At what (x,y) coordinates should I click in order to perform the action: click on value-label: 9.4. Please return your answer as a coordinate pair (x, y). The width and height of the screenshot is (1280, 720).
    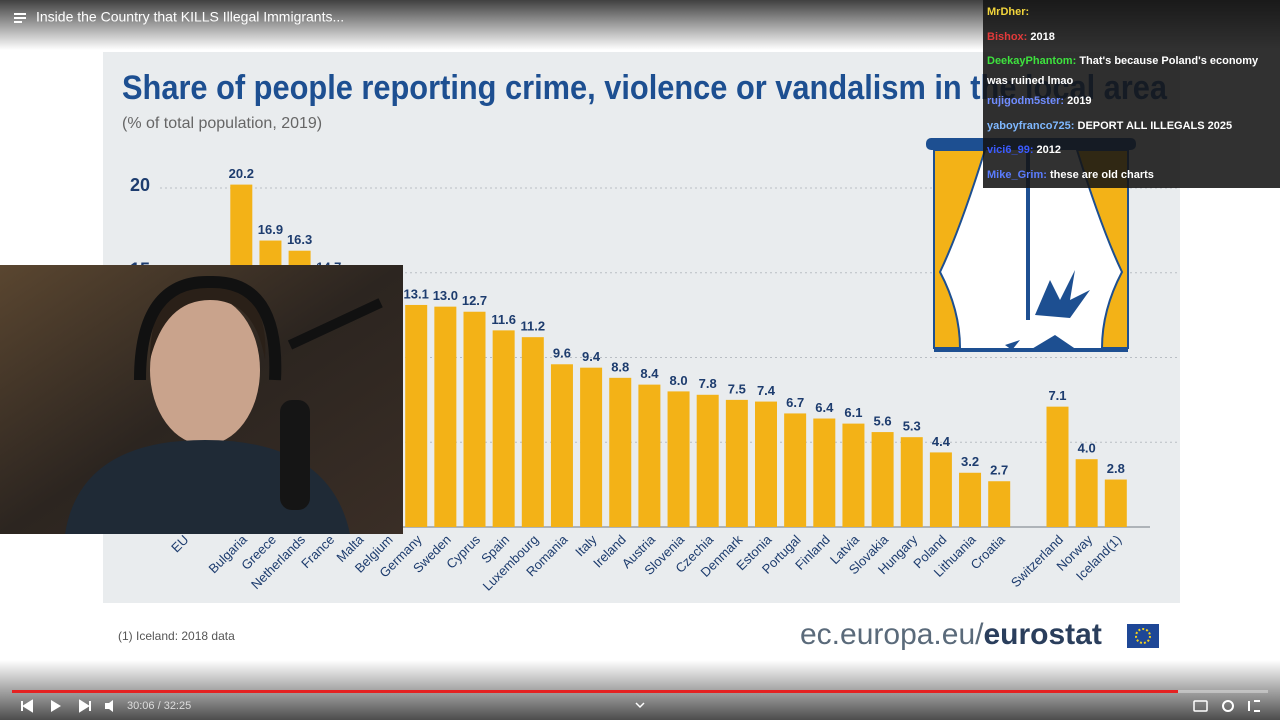
    Looking at the image, I should click on (591, 356).